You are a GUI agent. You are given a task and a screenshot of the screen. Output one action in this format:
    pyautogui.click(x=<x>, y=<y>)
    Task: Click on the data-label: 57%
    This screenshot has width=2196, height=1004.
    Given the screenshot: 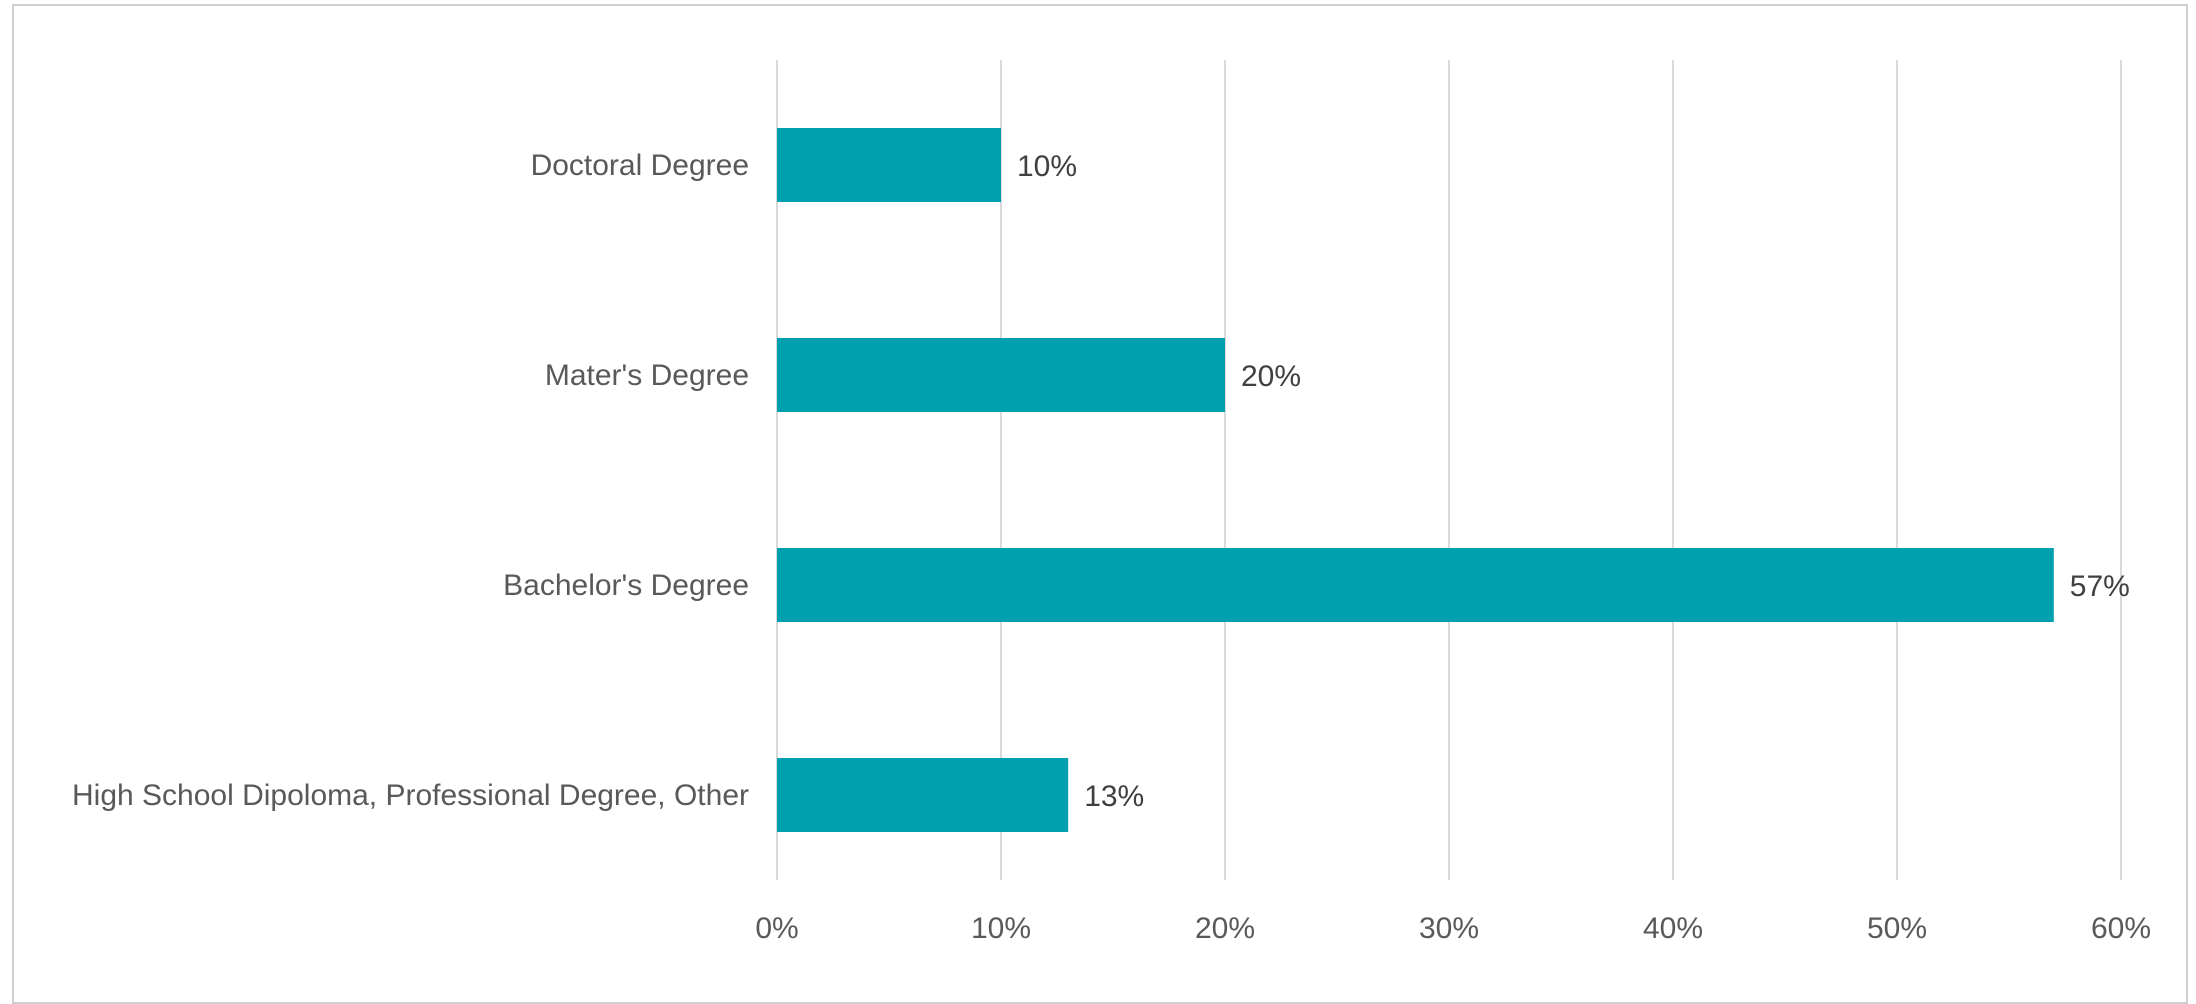 What is the action you would take?
    pyautogui.click(x=2100, y=586)
    